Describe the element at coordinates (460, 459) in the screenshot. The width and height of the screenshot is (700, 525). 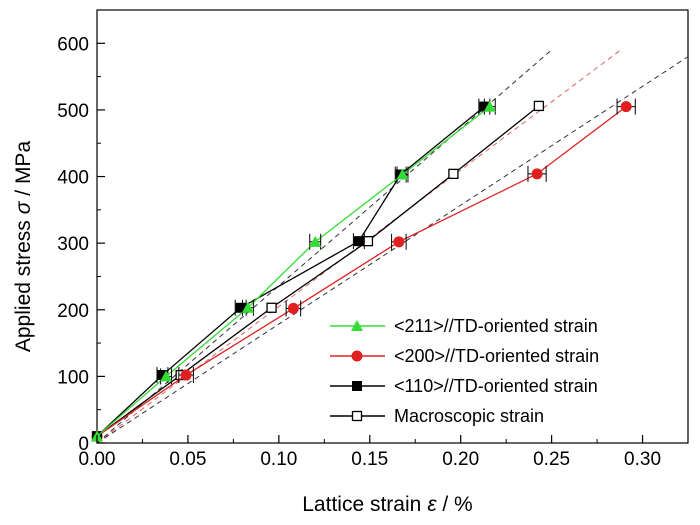
I see `x-tick-label: 0.20` at that location.